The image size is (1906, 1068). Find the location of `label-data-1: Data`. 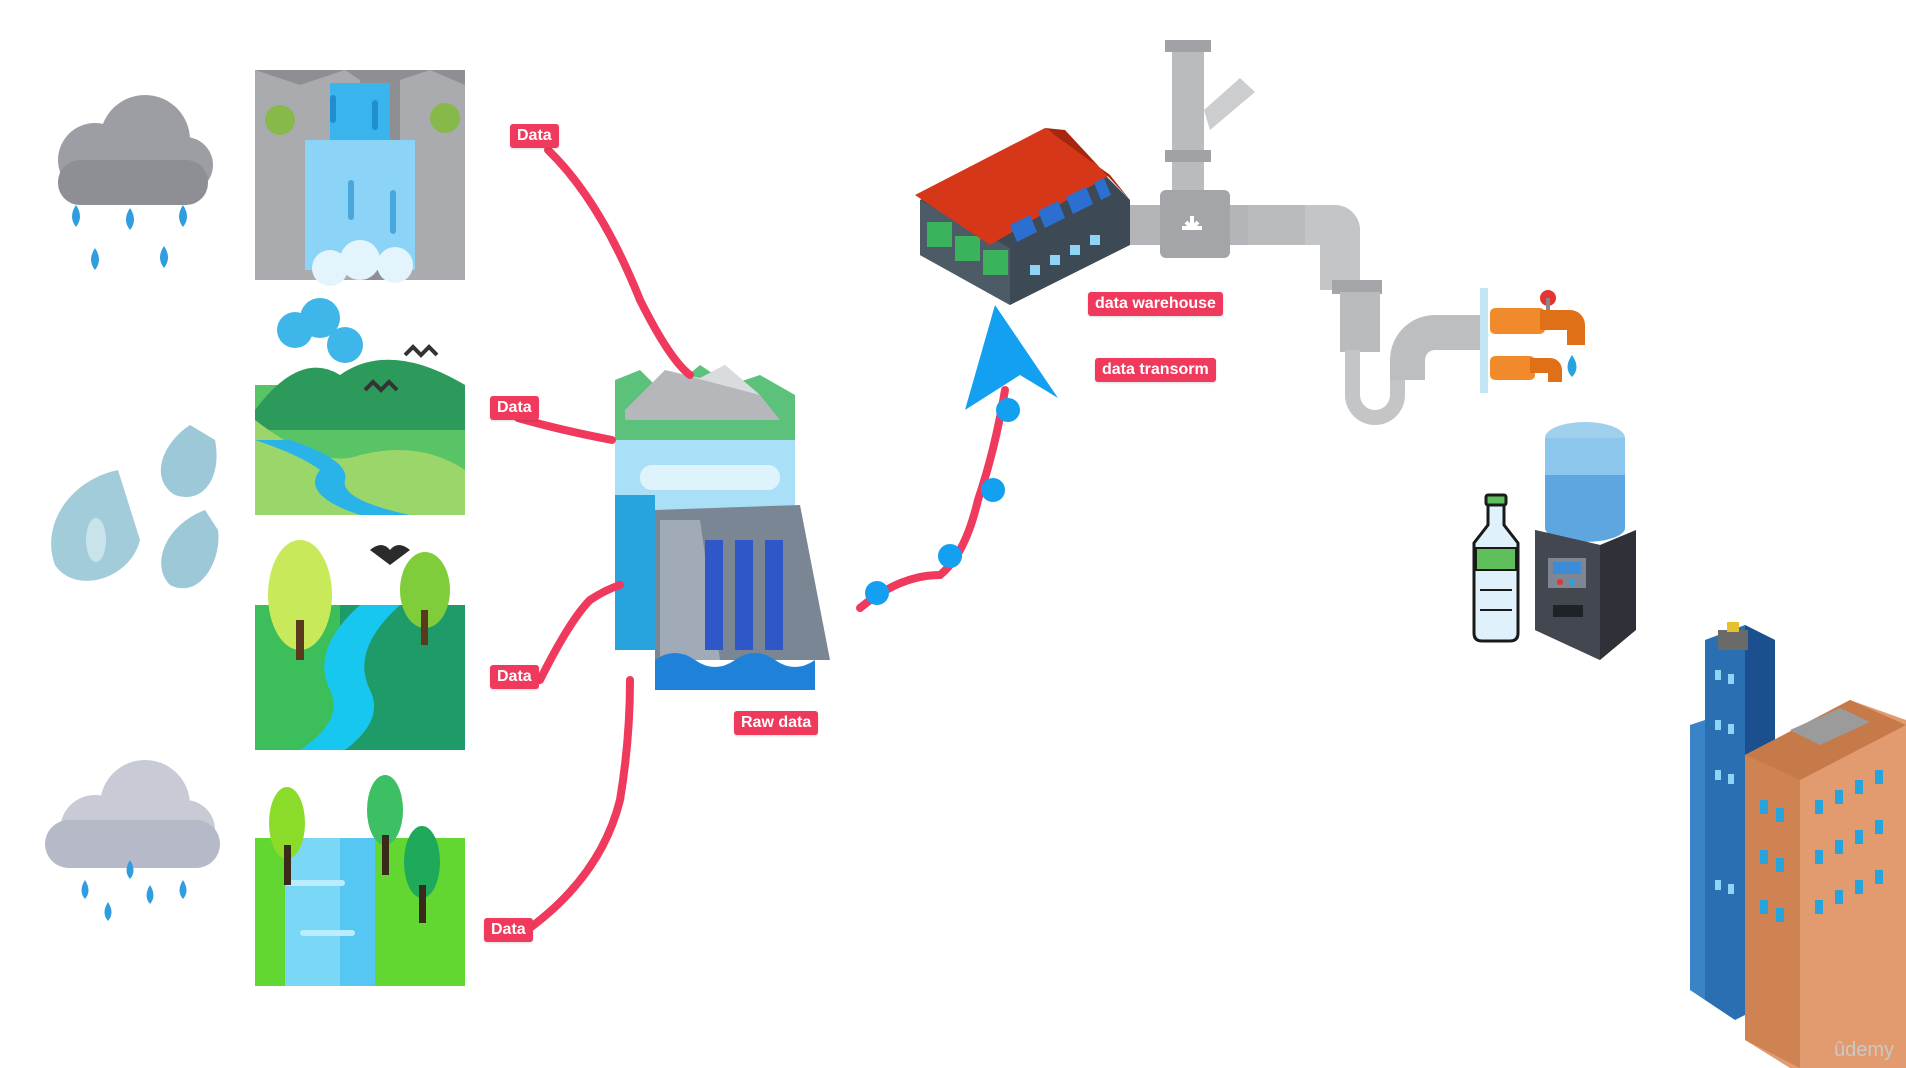

label-data-1: Data is located at coordinates (534, 136).